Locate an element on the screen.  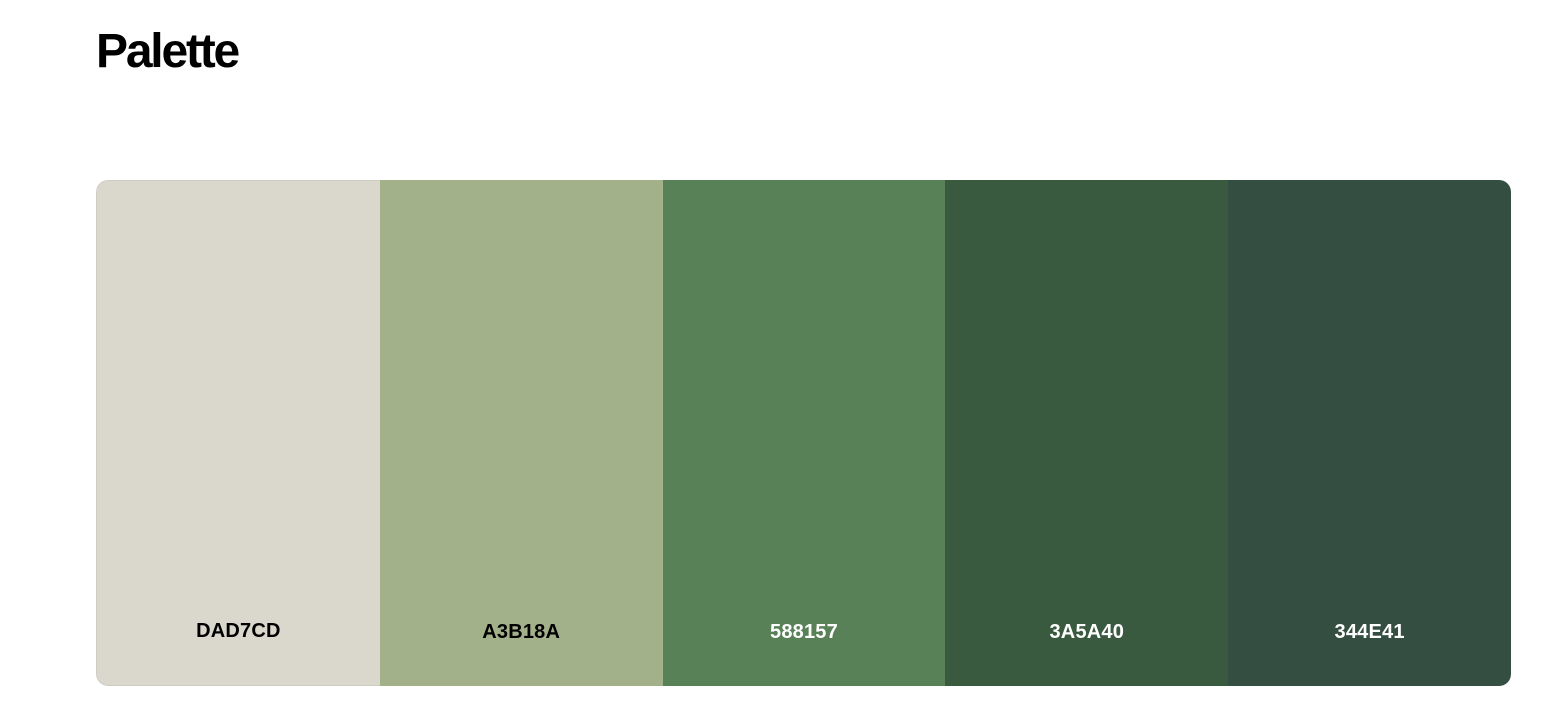
color-swatch-3a5a40: 3A5A40 is located at coordinates (1087, 433).